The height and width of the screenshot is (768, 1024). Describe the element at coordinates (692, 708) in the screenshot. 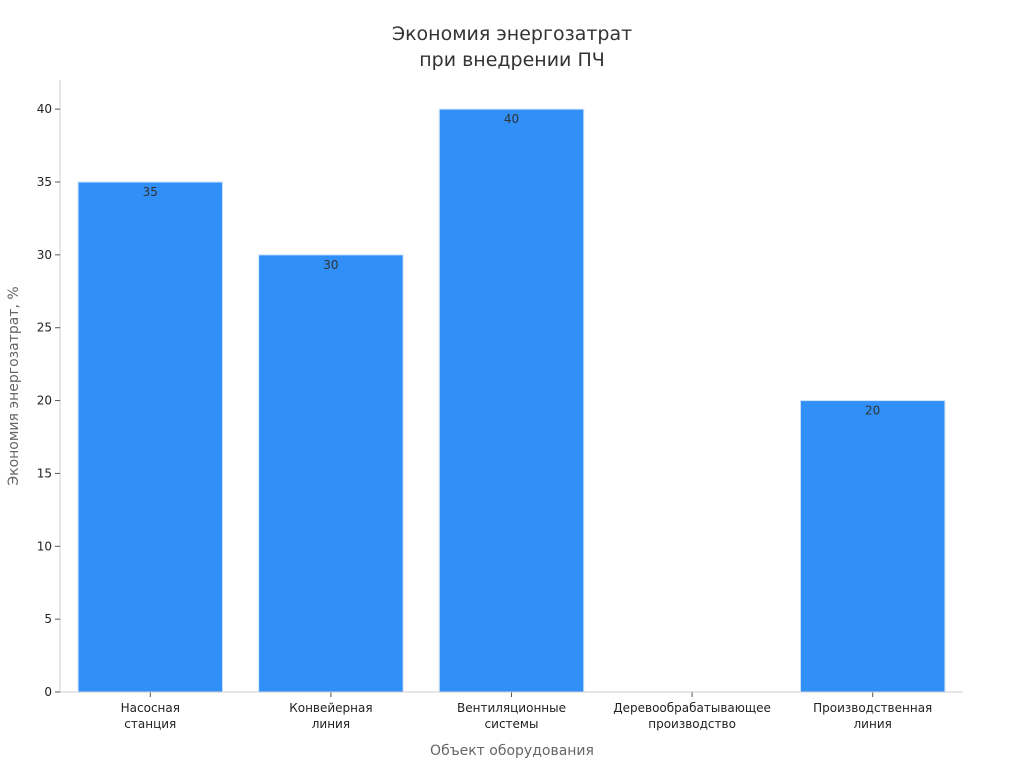

I see `x-tick-label-3-0: Деревообрабатывающее` at that location.